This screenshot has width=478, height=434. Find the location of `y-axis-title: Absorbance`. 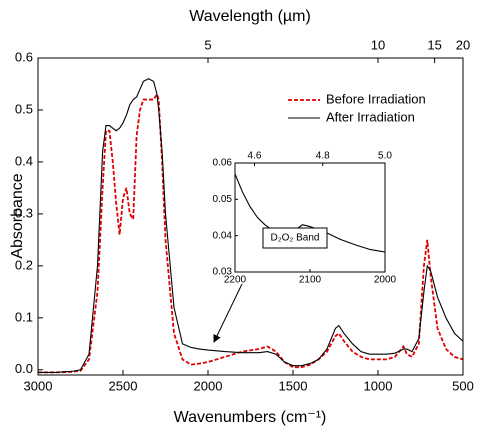

y-axis-title: Absorbance is located at coordinates (17, 215).